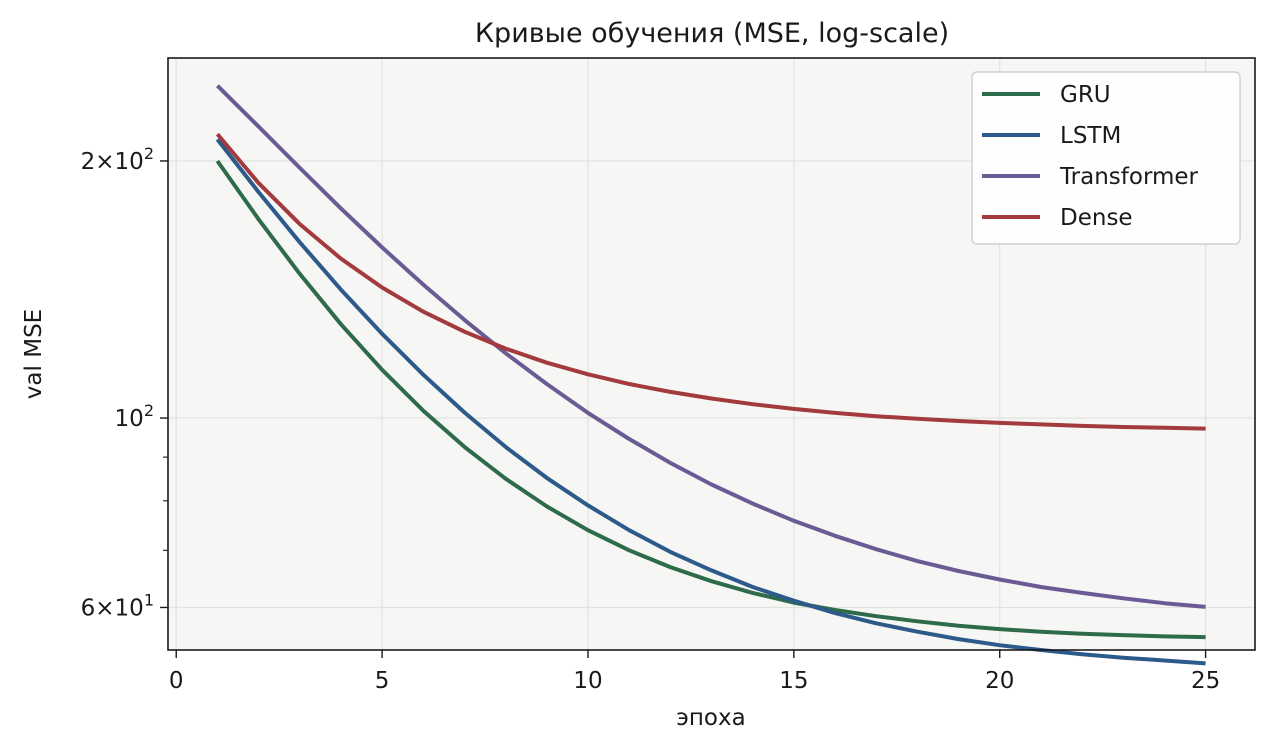 This screenshot has width=1271, height=750. Describe the element at coordinates (710, 718) in the screenshot. I see `x-axis-label: эпоха` at that location.